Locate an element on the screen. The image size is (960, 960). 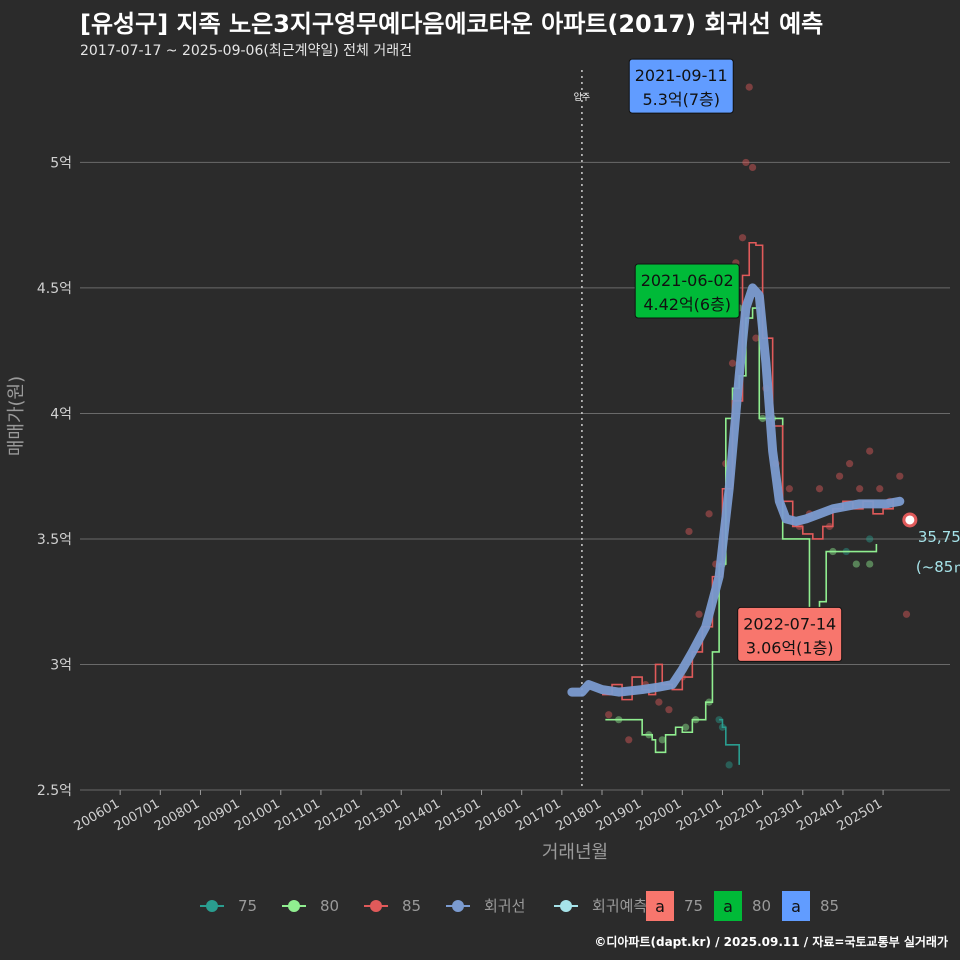
y-tick-label: 4.5억 is located at coordinates (54, 289).